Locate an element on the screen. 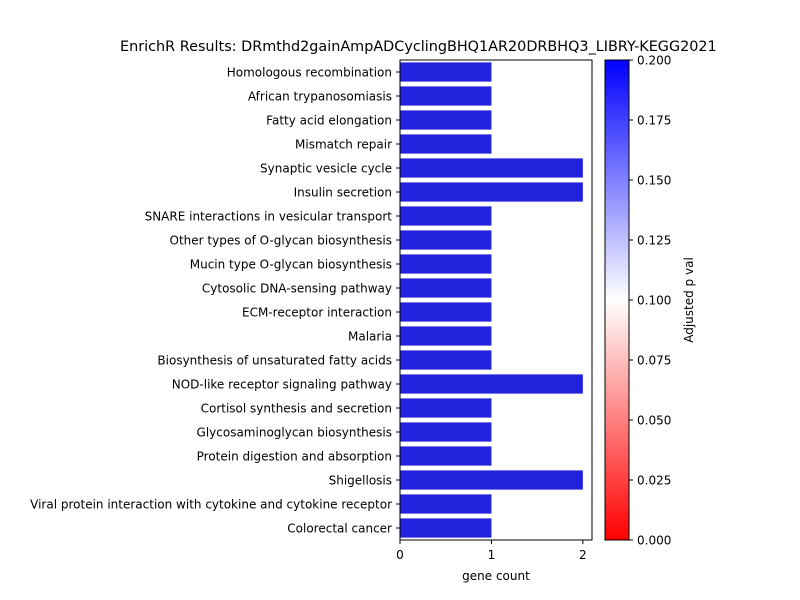 The image size is (800, 600). category-label: Homologous recombination is located at coordinates (309, 73).